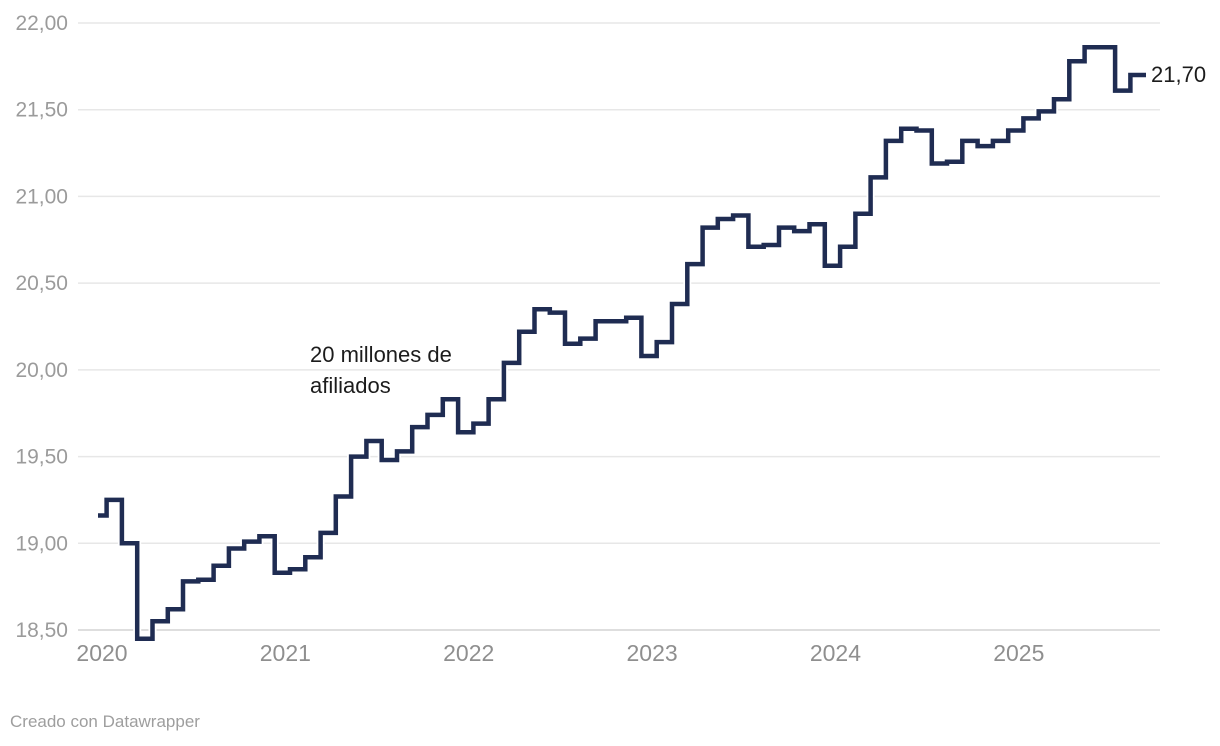 The image size is (1220, 746). What do you see at coordinates (468, 653) in the screenshot?
I see `x-axis-year-label: 2022` at bounding box center [468, 653].